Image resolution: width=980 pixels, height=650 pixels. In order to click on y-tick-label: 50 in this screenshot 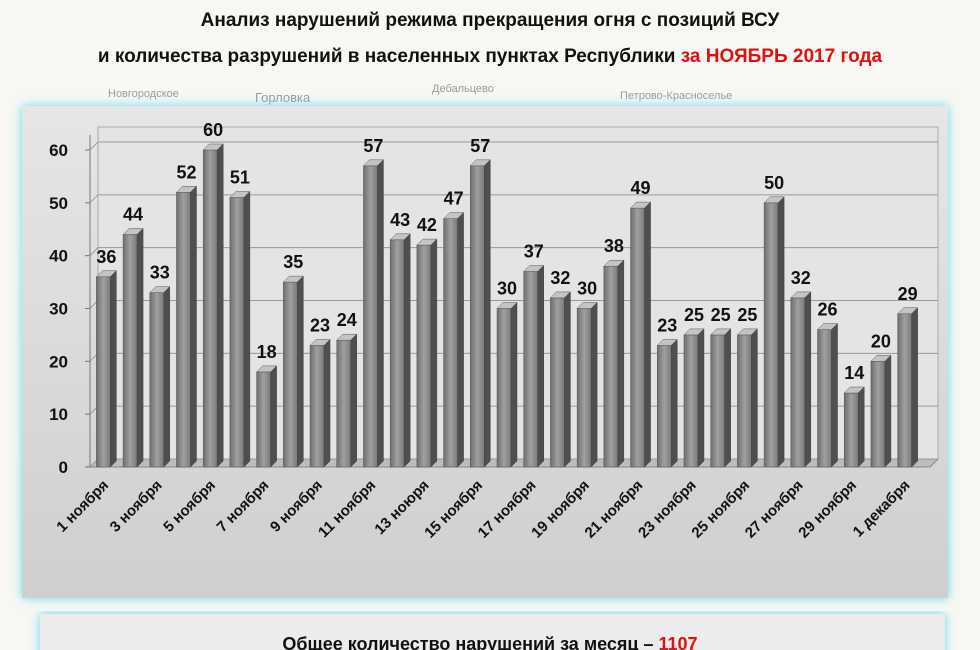, I will do `click(58, 203)`.